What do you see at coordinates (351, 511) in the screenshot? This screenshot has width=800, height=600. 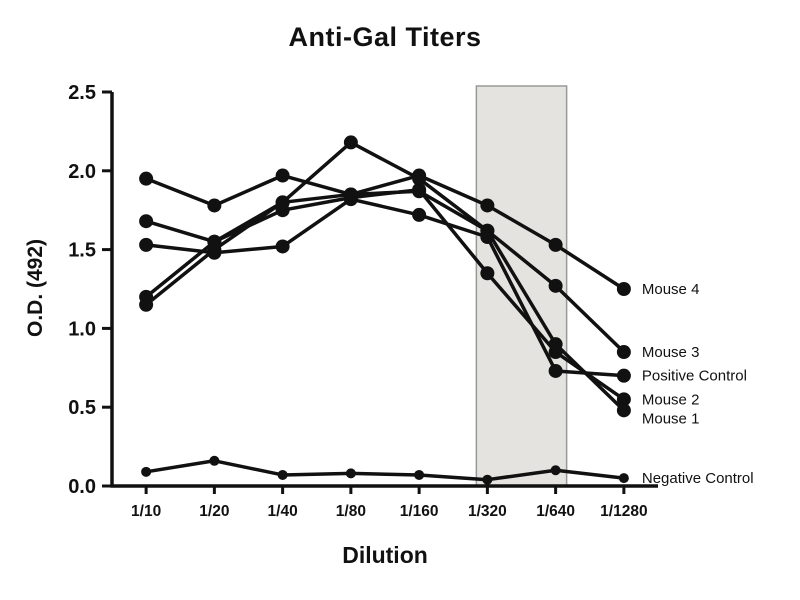 I see `x-tick-label: 1/80` at bounding box center [351, 511].